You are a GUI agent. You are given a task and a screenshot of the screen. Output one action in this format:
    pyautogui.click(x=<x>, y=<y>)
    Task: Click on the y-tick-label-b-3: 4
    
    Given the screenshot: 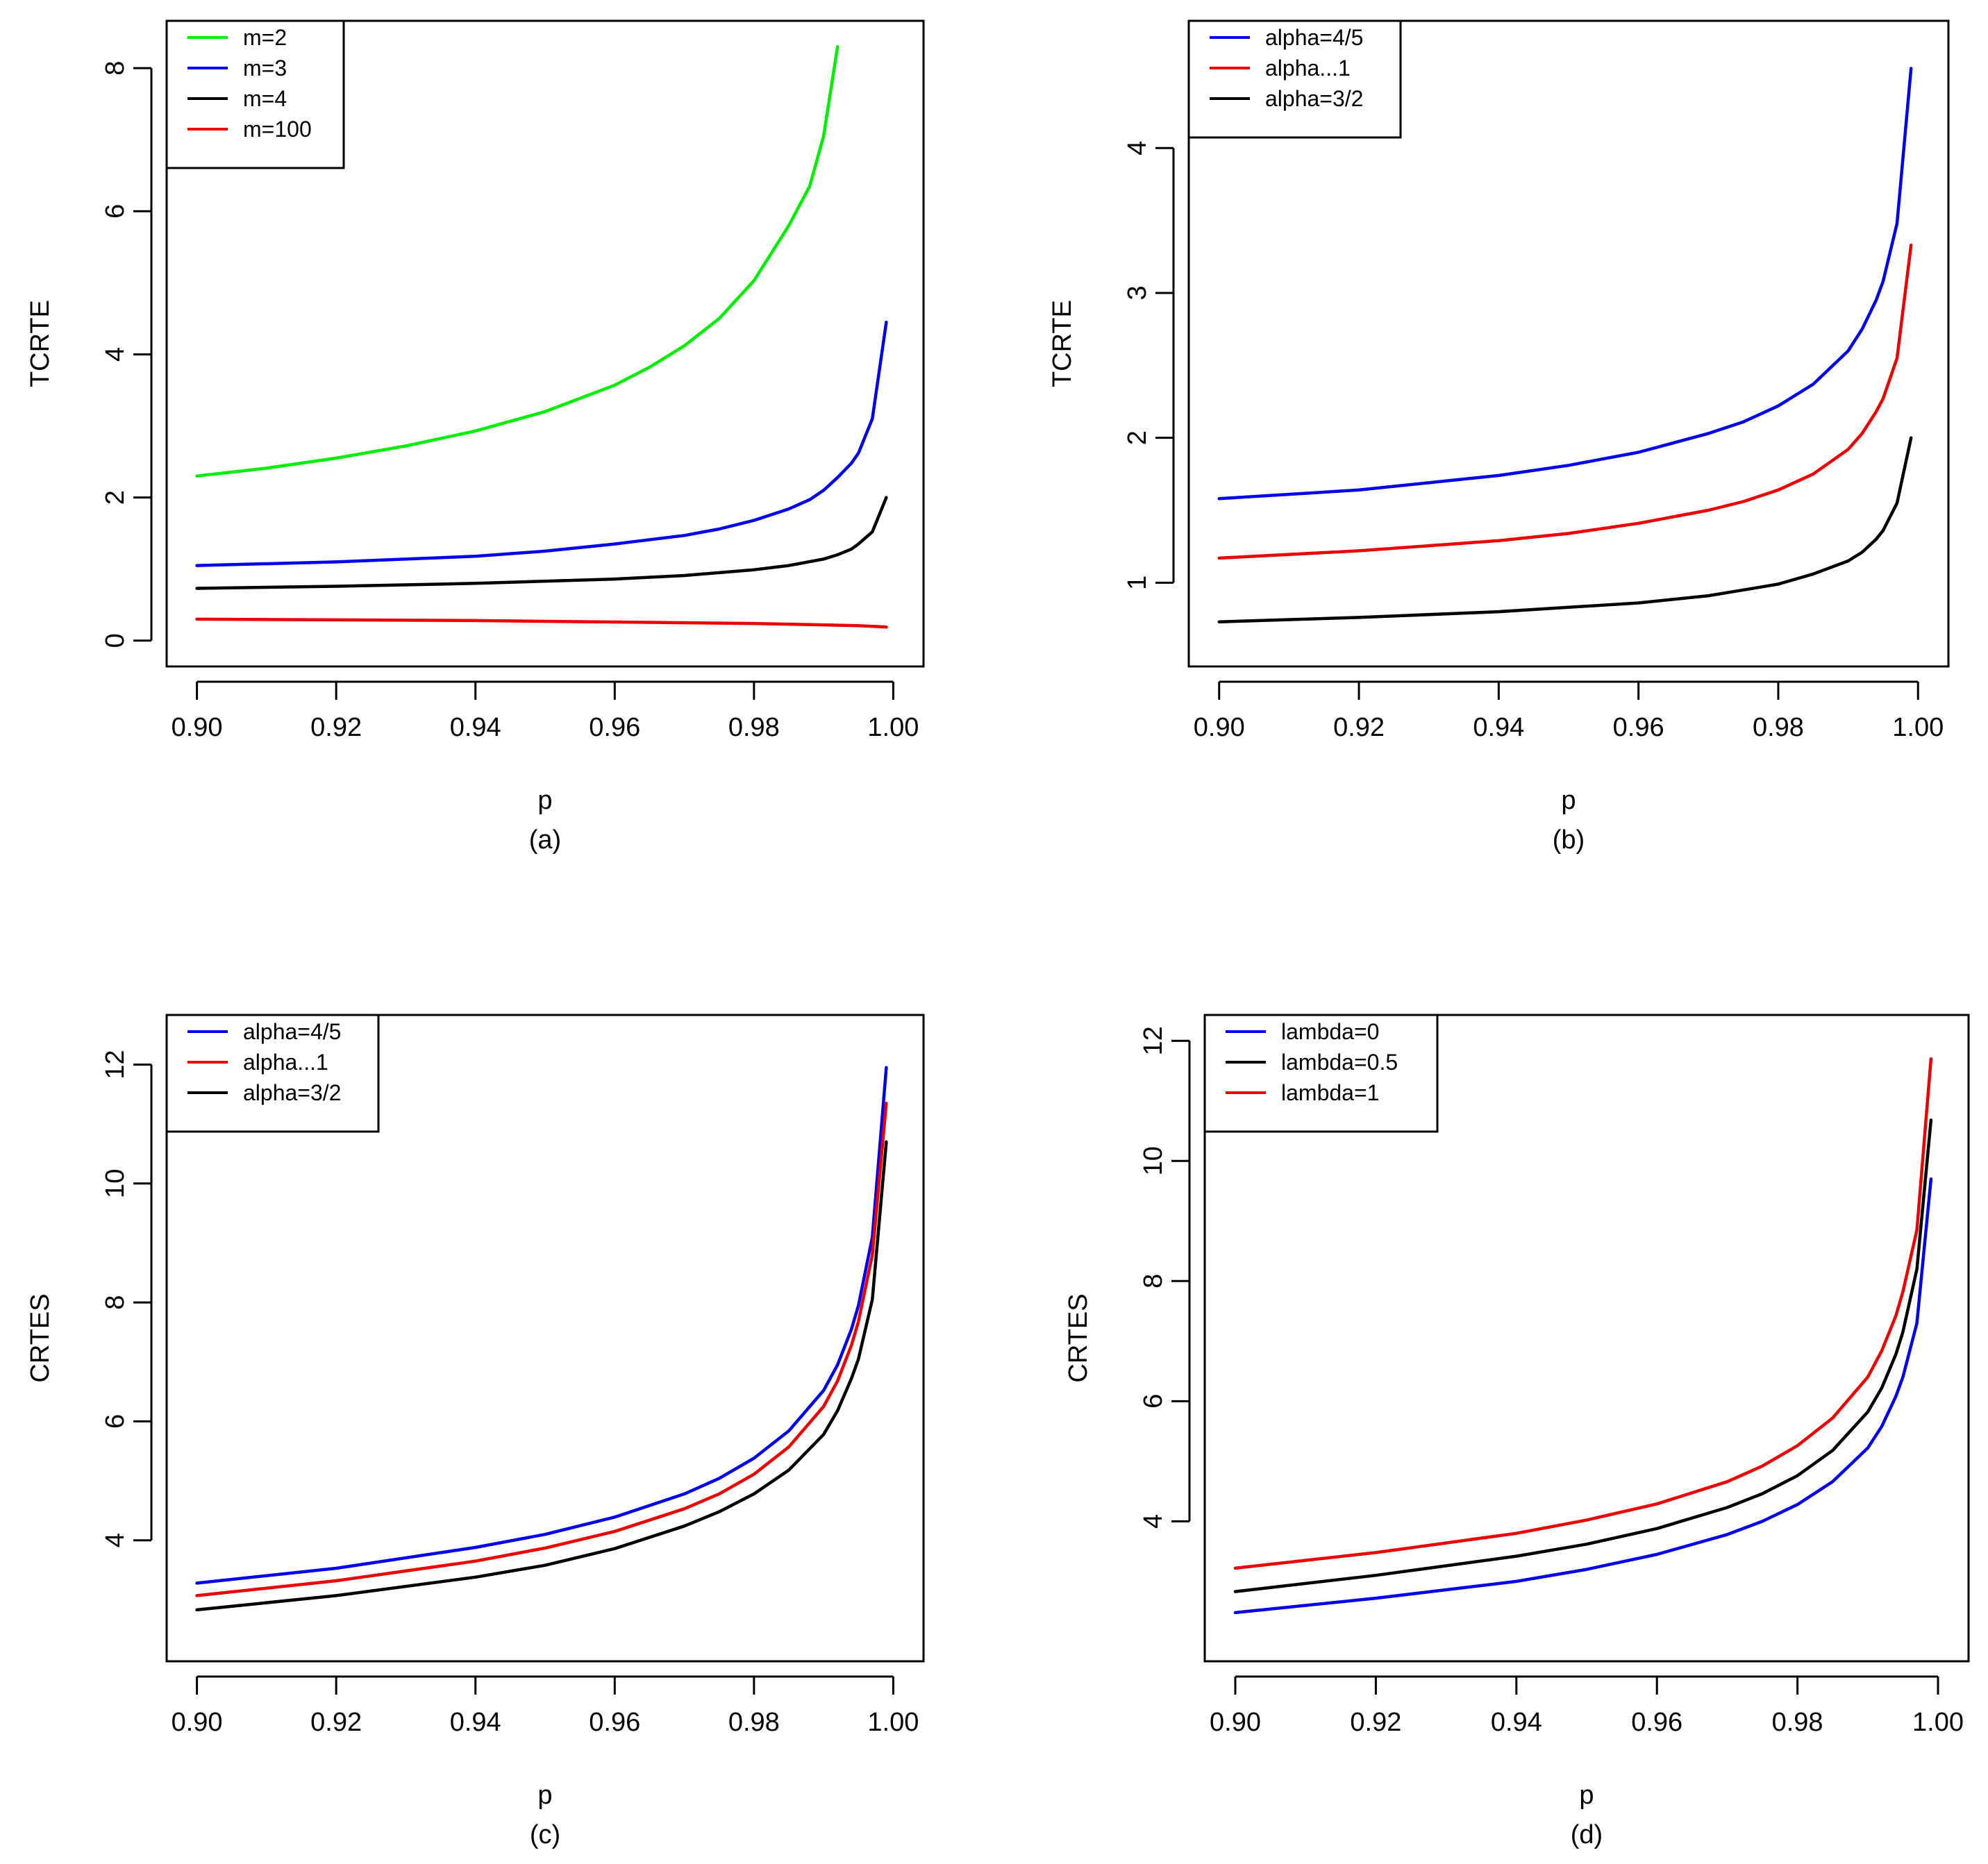 What is the action you would take?
    pyautogui.click(x=1137, y=148)
    